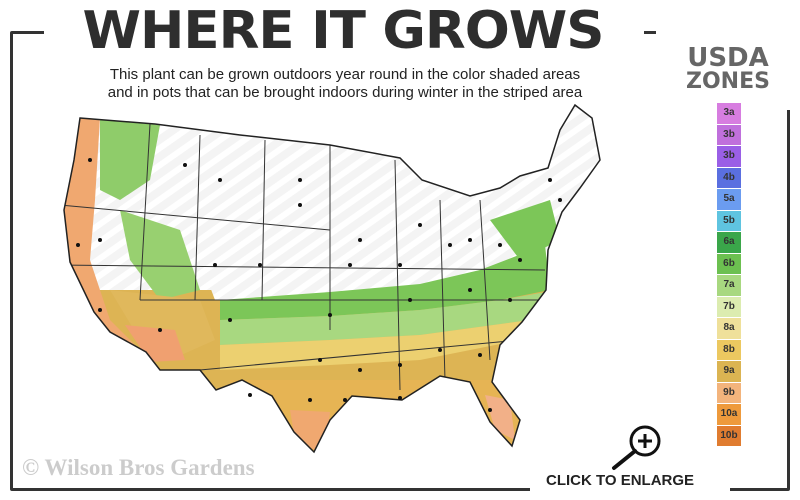 Image resolution: width=800 pixels, height=500 pixels. Describe the element at coordinates (729, 220) in the screenshot. I see `legend-zone-5b: 5b` at that location.